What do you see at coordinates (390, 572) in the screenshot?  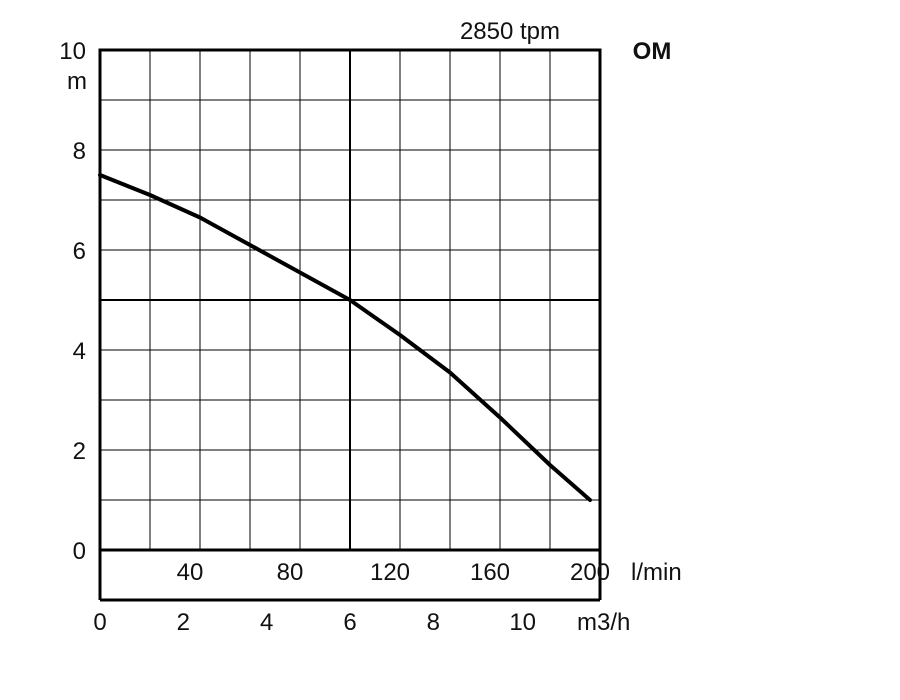 I see `x-tick-label-lmin: 120` at bounding box center [390, 572].